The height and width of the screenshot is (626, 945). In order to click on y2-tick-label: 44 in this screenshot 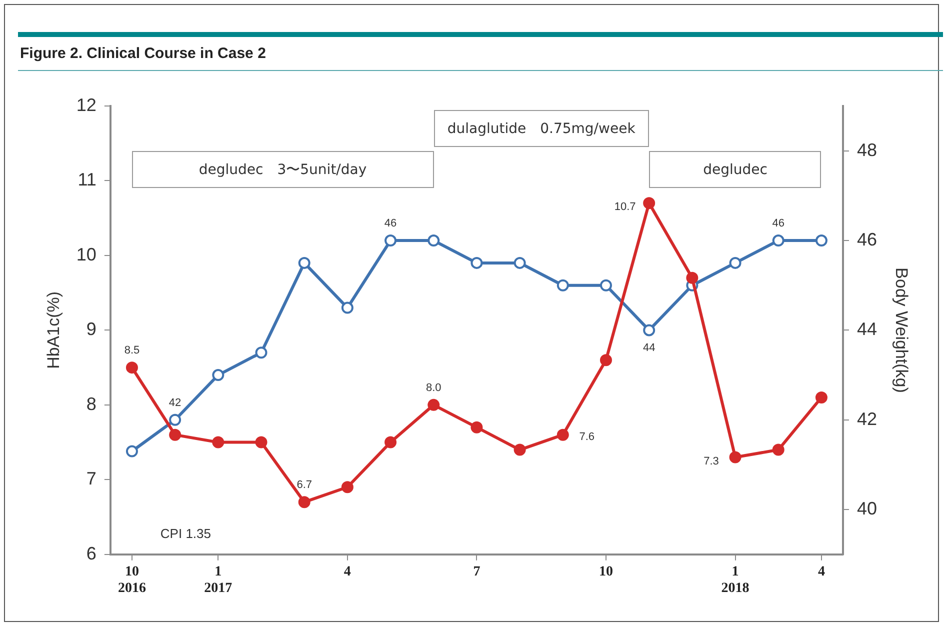, I will do `click(867, 329)`.